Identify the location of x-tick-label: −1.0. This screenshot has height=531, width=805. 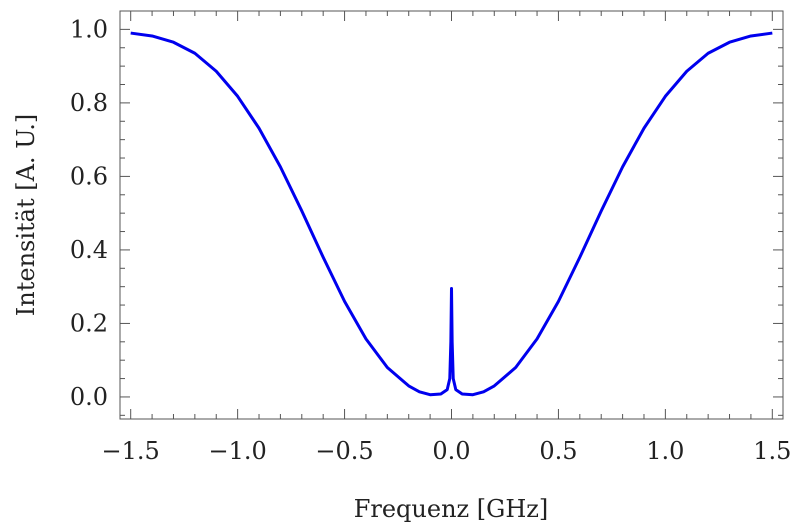
(237, 451).